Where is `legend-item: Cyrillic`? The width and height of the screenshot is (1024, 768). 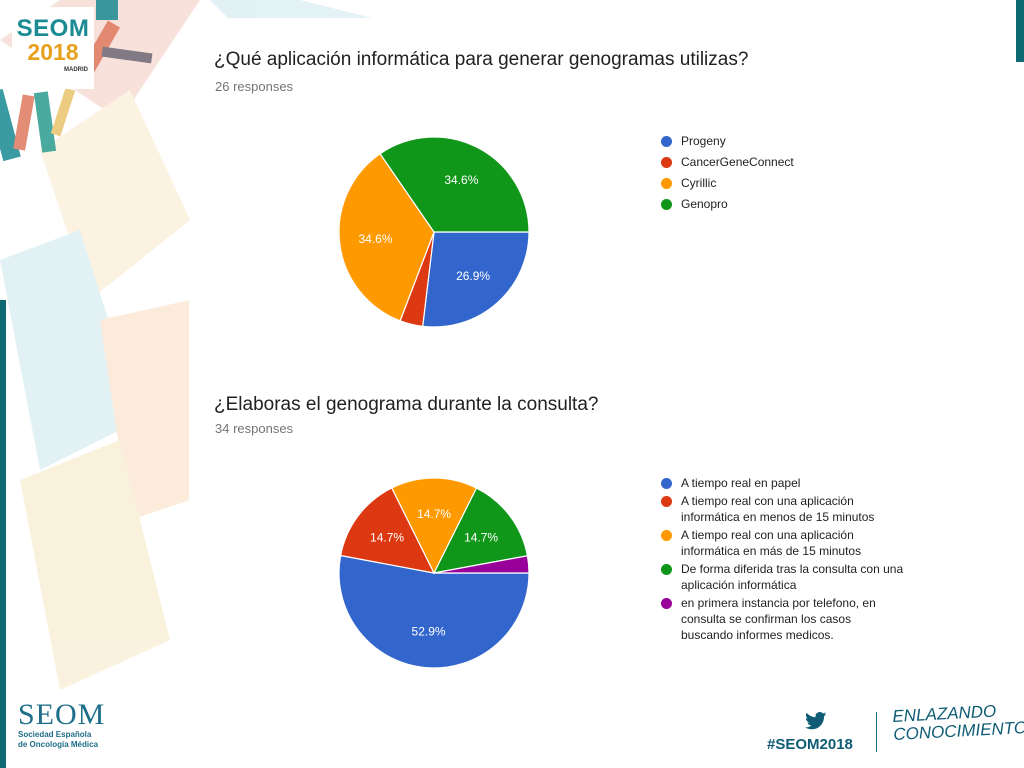 legend-item: Cyrillic is located at coordinates (783, 183).